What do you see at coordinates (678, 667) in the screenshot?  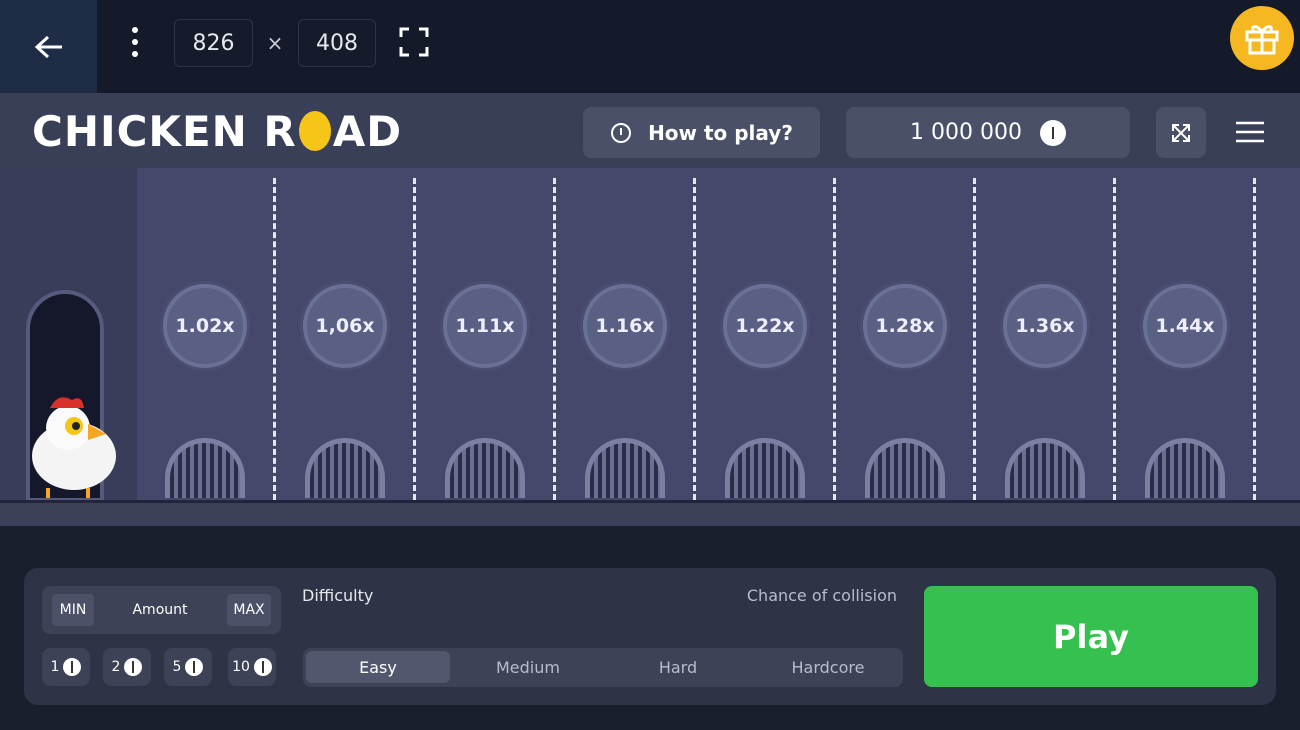 I see `difficulty-option: Hard` at bounding box center [678, 667].